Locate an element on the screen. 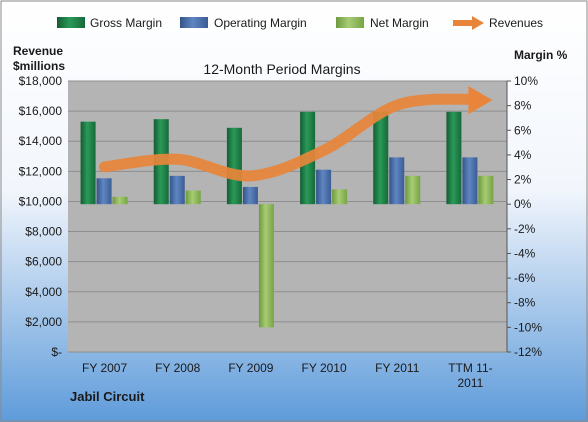 Image resolution: width=588 pixels, height=422 pixels. left-tick-label: $12,000 is located at coordinates (41, 171).